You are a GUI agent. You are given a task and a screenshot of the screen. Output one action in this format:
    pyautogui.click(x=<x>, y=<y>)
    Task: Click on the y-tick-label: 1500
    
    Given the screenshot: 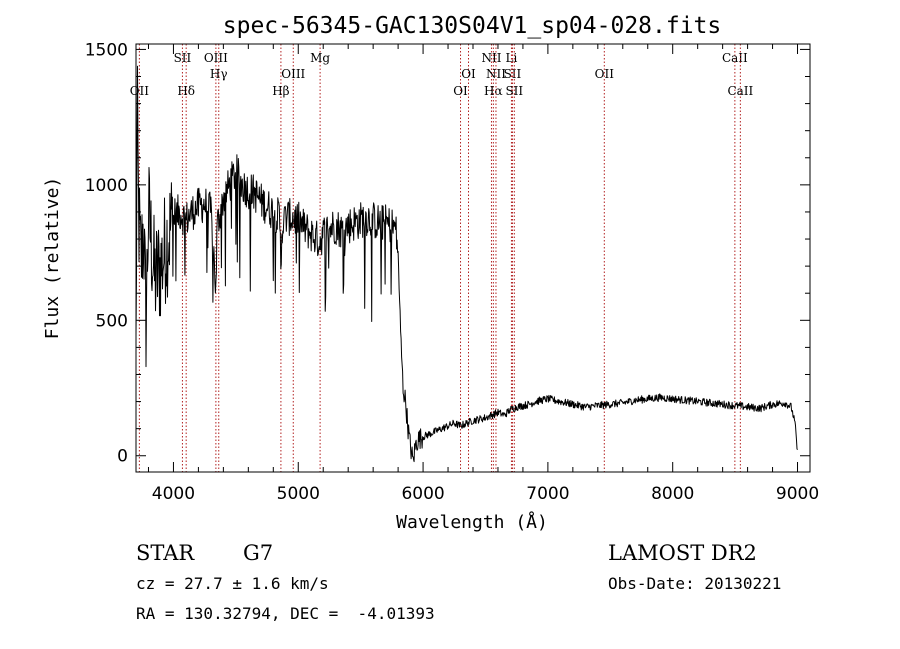 What is the action you would take?
    pyautogui.click(x=106, y=50)
    